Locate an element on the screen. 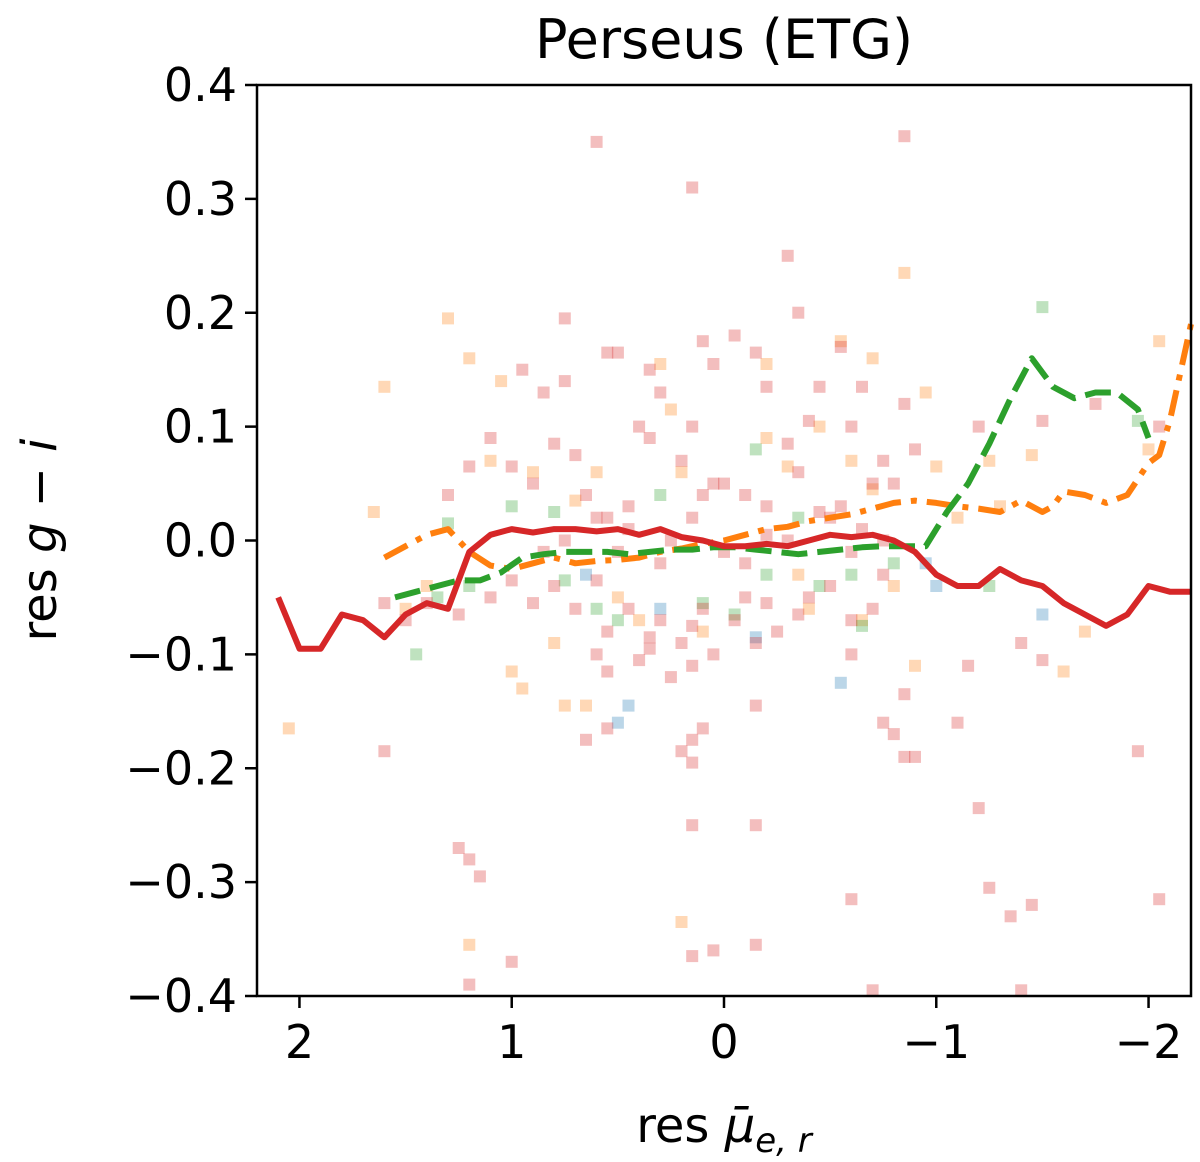  y-tick-label: −0.1 is located at coordinates (181, 654).